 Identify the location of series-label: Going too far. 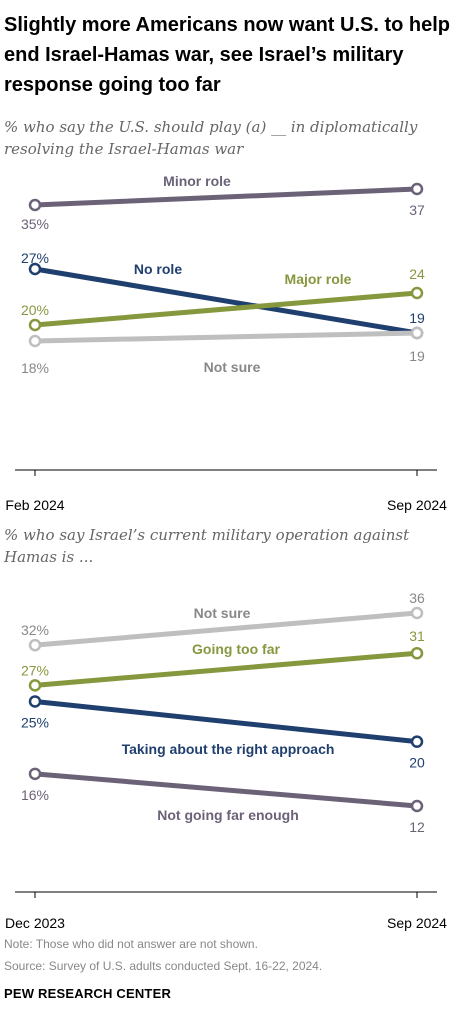
(236, 649).